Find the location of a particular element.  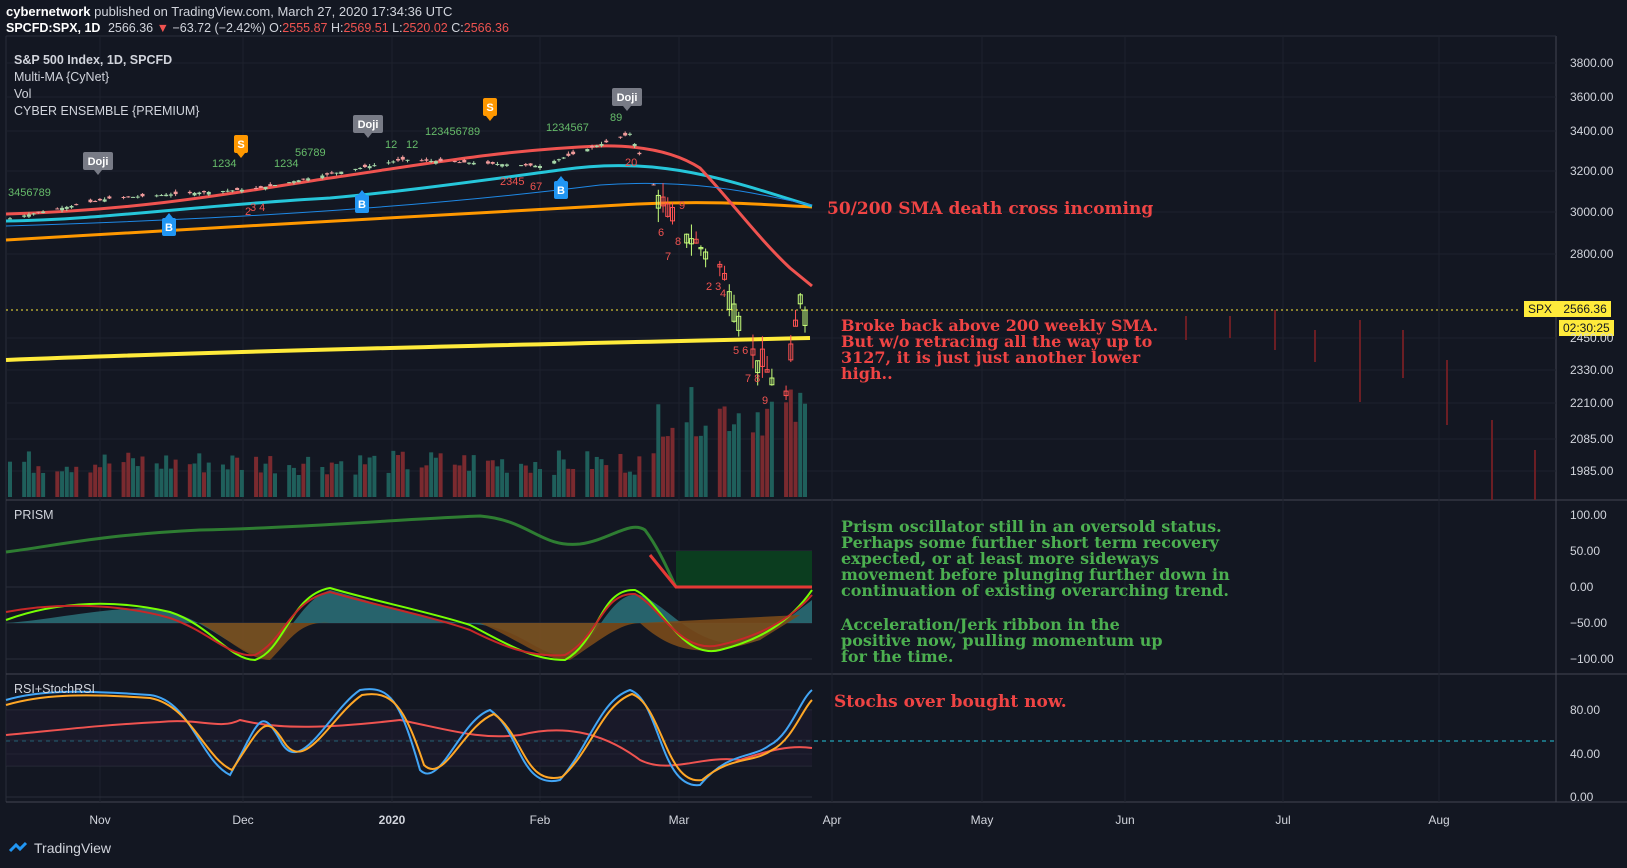

count-label: 3456789 is located at coordinates (29, 193).